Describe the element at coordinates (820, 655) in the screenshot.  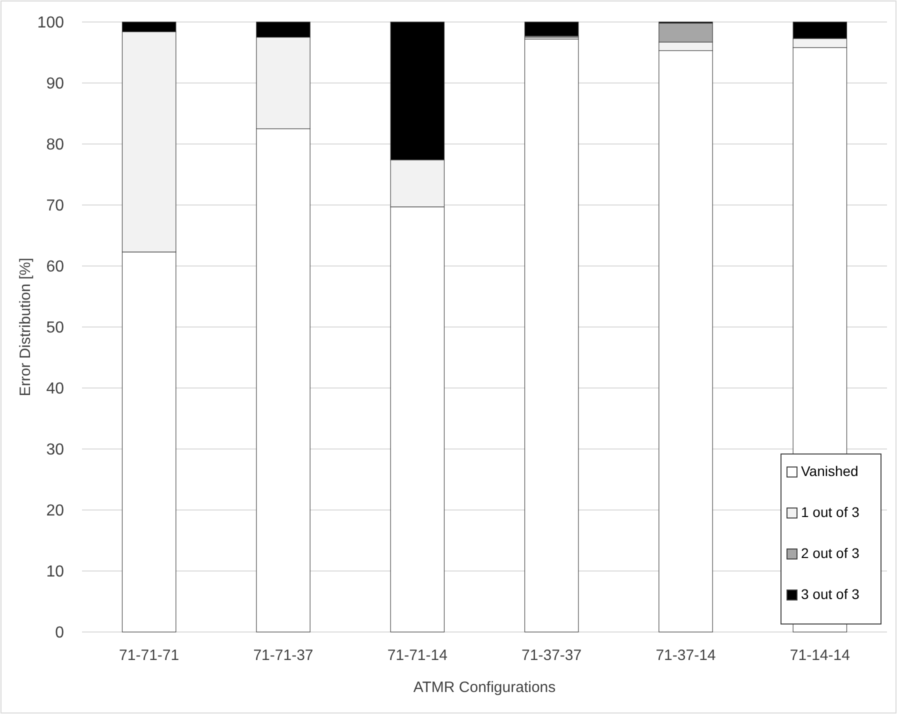
I see `x-tick-label: 71-14-14` at that location.